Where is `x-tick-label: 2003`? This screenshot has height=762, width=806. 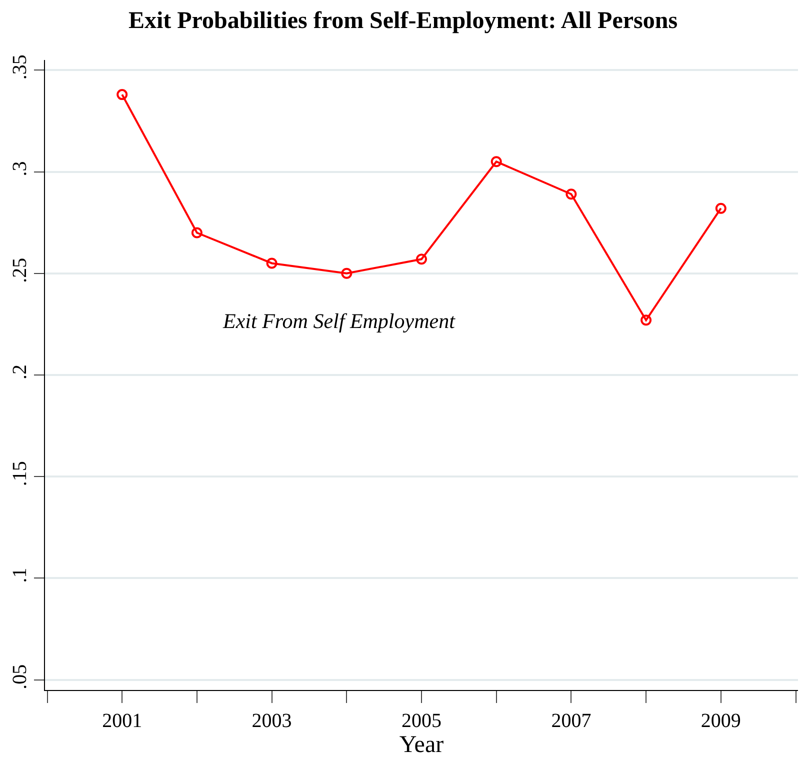 x-tick-label: 2003 is located at coordinates (272, 721).